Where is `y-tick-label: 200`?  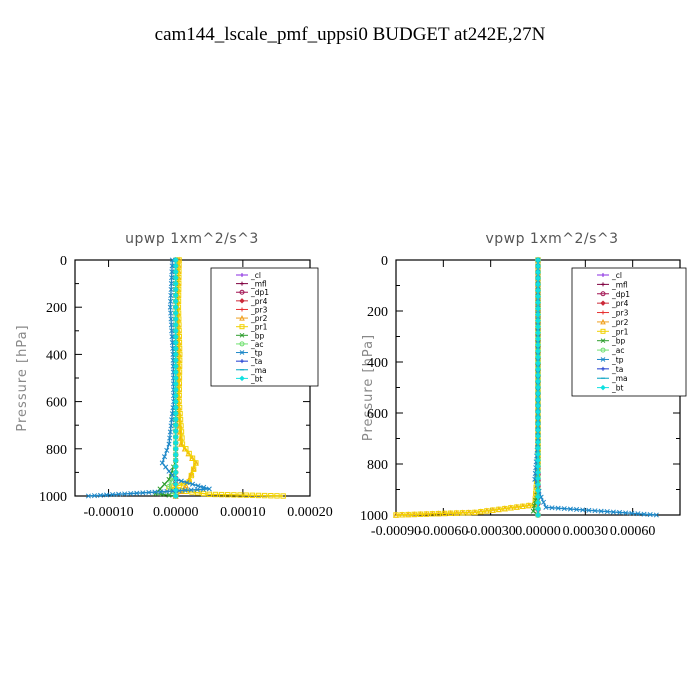
y-tick-label: 200 is located at coordinates (56, 308).